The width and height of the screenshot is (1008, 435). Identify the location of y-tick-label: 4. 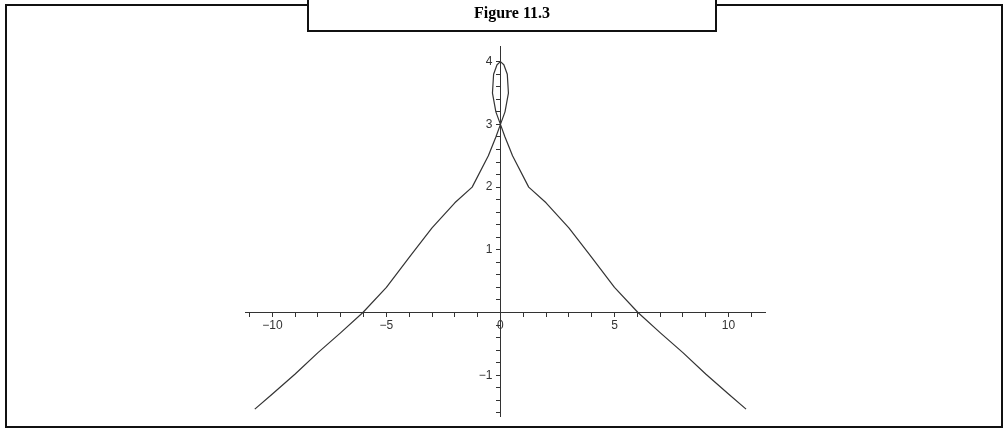
(489, 60).